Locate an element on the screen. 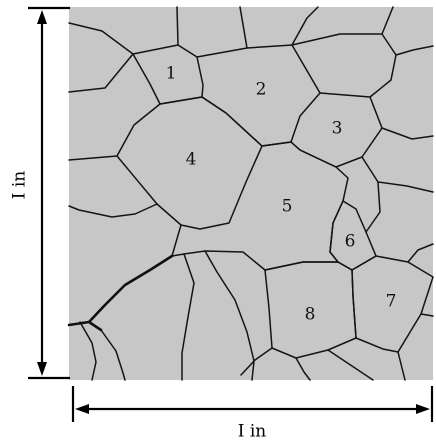 The image size is (436, 445). grain-label-4: 4 is located at coordinates (191, 160).